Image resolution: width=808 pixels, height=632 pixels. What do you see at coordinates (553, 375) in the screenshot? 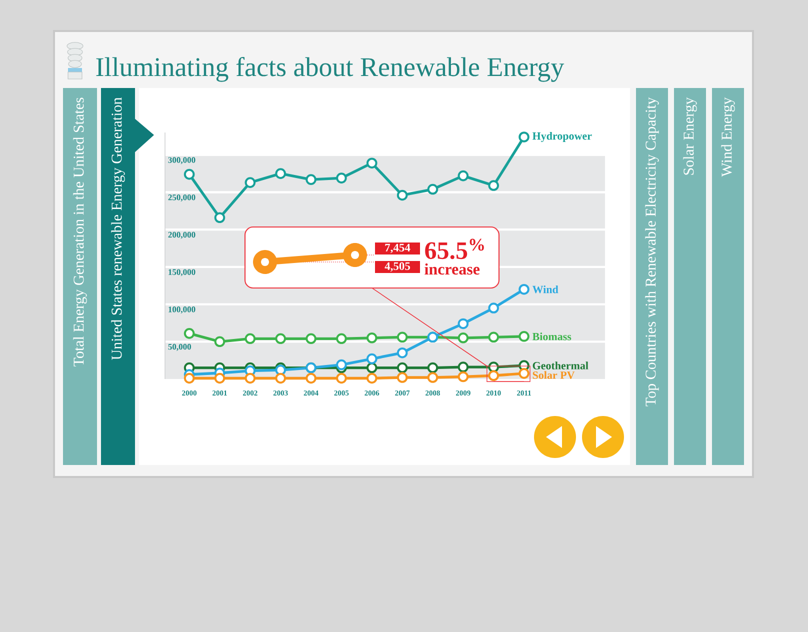
I see `series-label: Solar PV` at bounding box center [553, 375].